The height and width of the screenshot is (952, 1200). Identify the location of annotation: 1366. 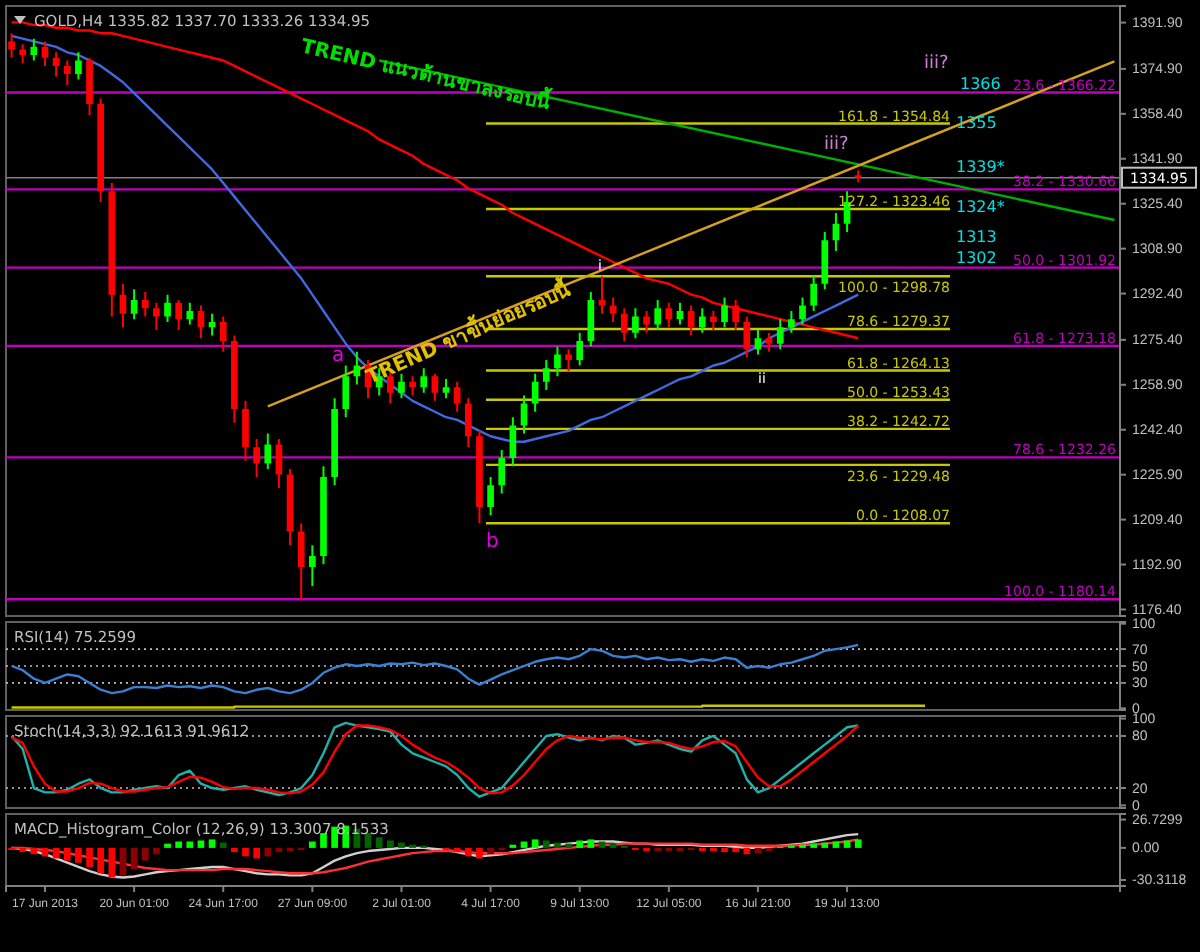
(980, 84).